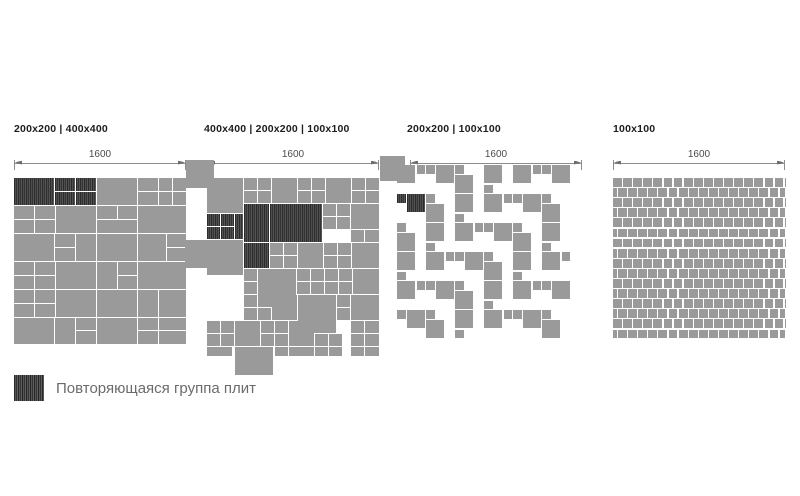 The height and width of the screenshot is (496, 800). What do you see at coordinates (634, 129) in the screenshot?
I see `pattern-title-4: 100x100` at bounding box center [634, 129].